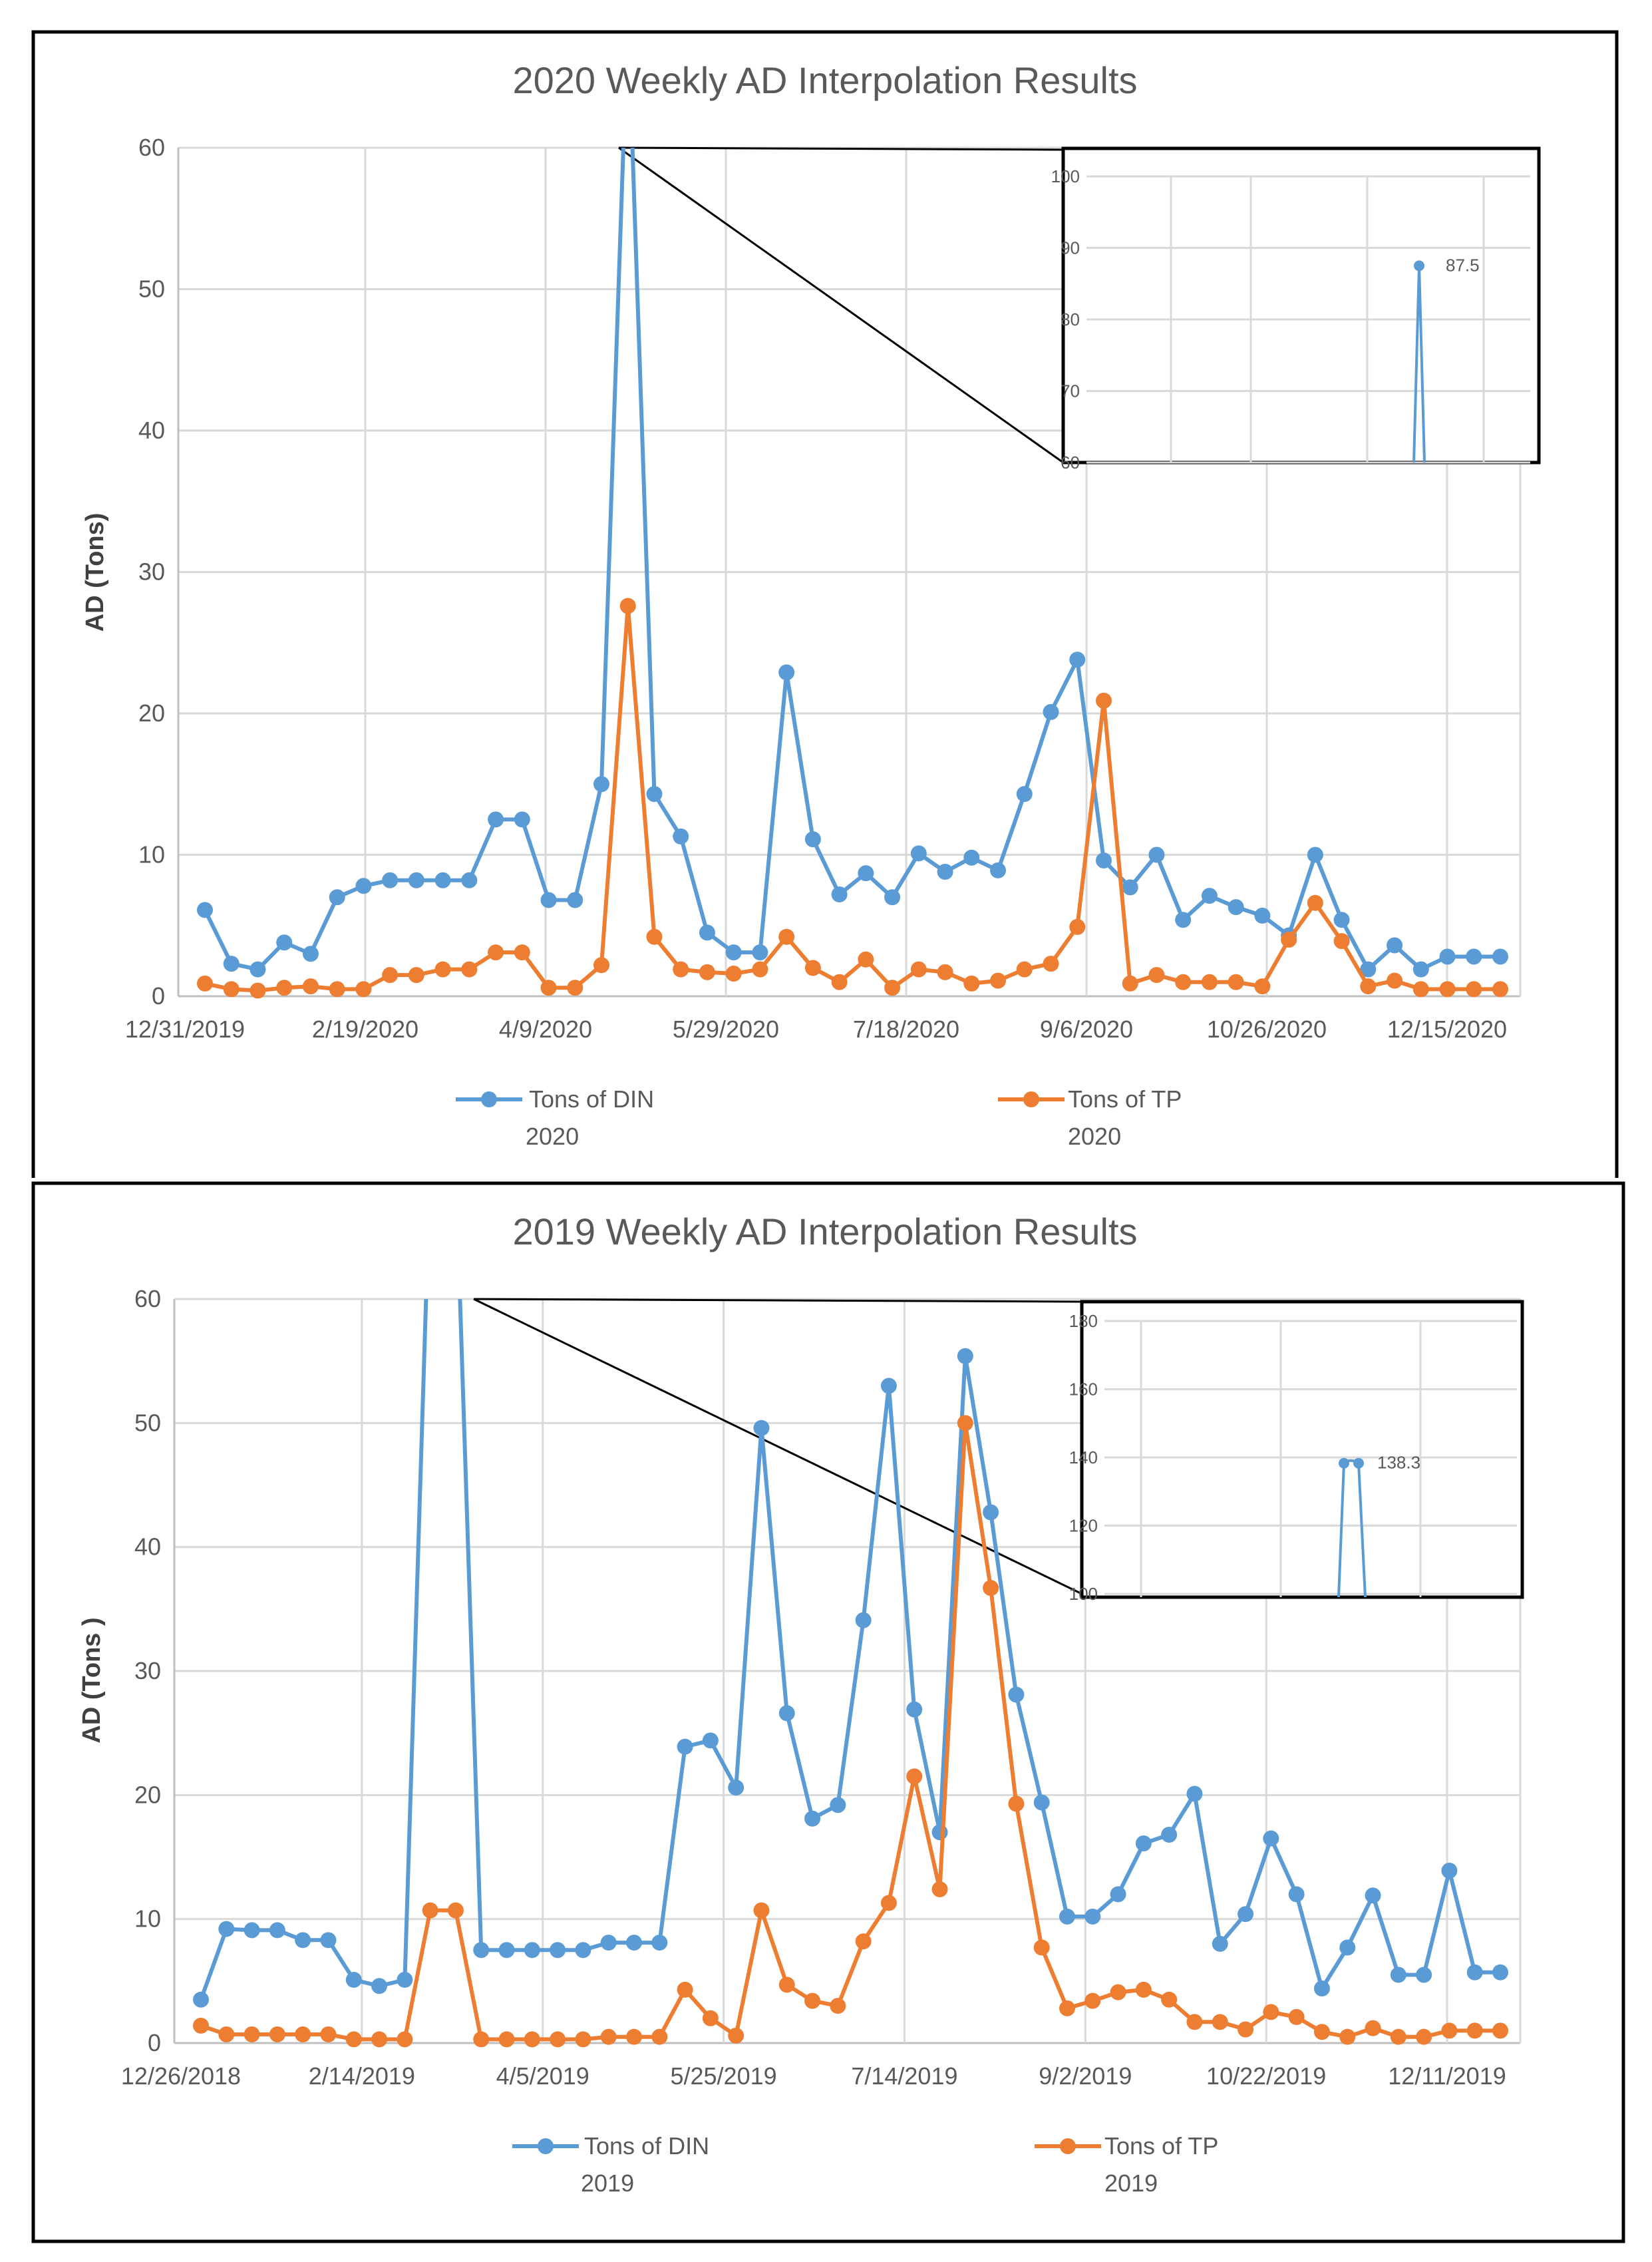 Image resolution: width=1652 pixels, height=2262 pixels. Describe the element at coordinates (489, 1099) in the screenshot. I see `legend-din-2020-marker` at that location.